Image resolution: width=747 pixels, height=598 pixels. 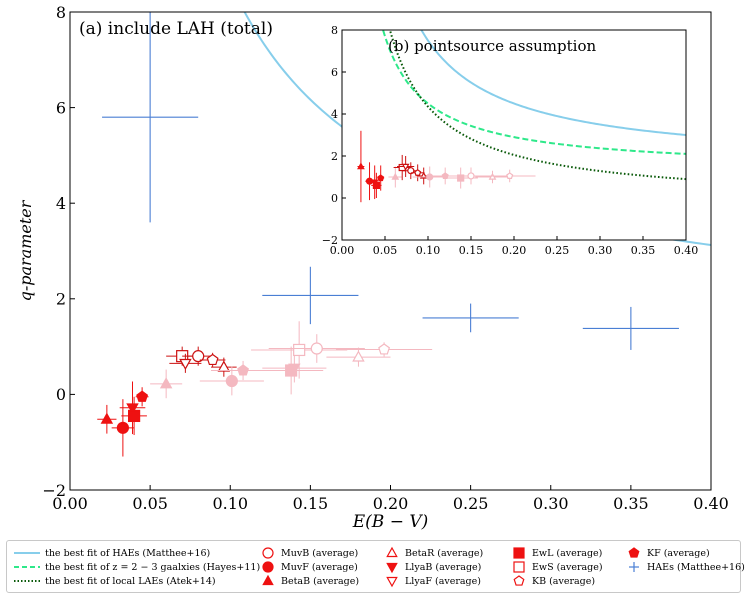 I want to click on inset-xtick-label: 0.40, so click(x=686, y=250).